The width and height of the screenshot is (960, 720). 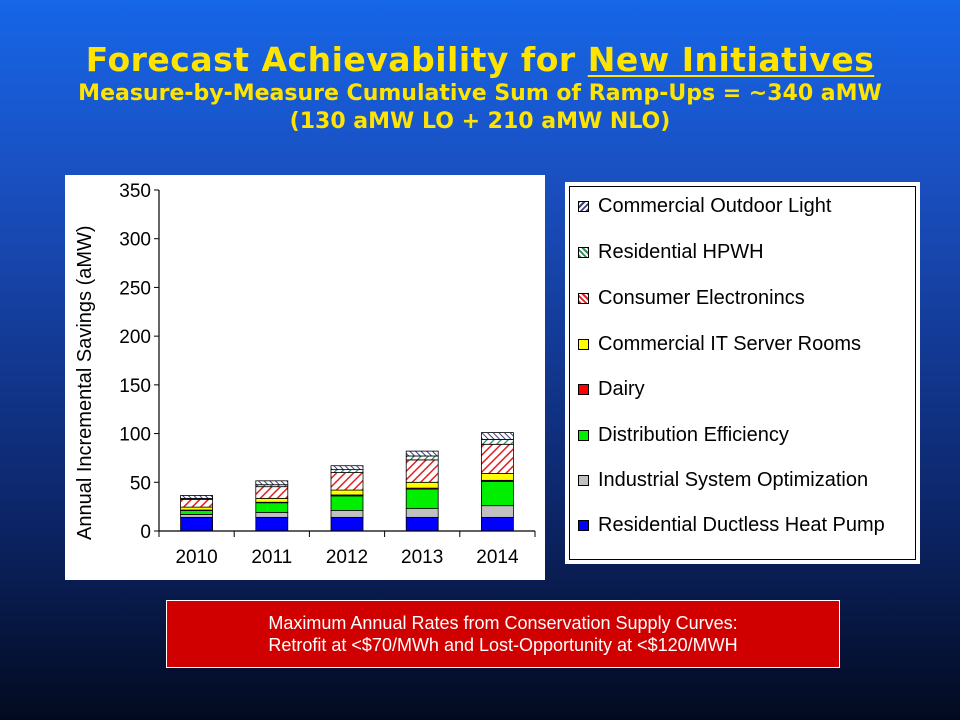 I want to click on y-axis-title: Annual Incremental Savings (aMW), so click(x=85, y=382).